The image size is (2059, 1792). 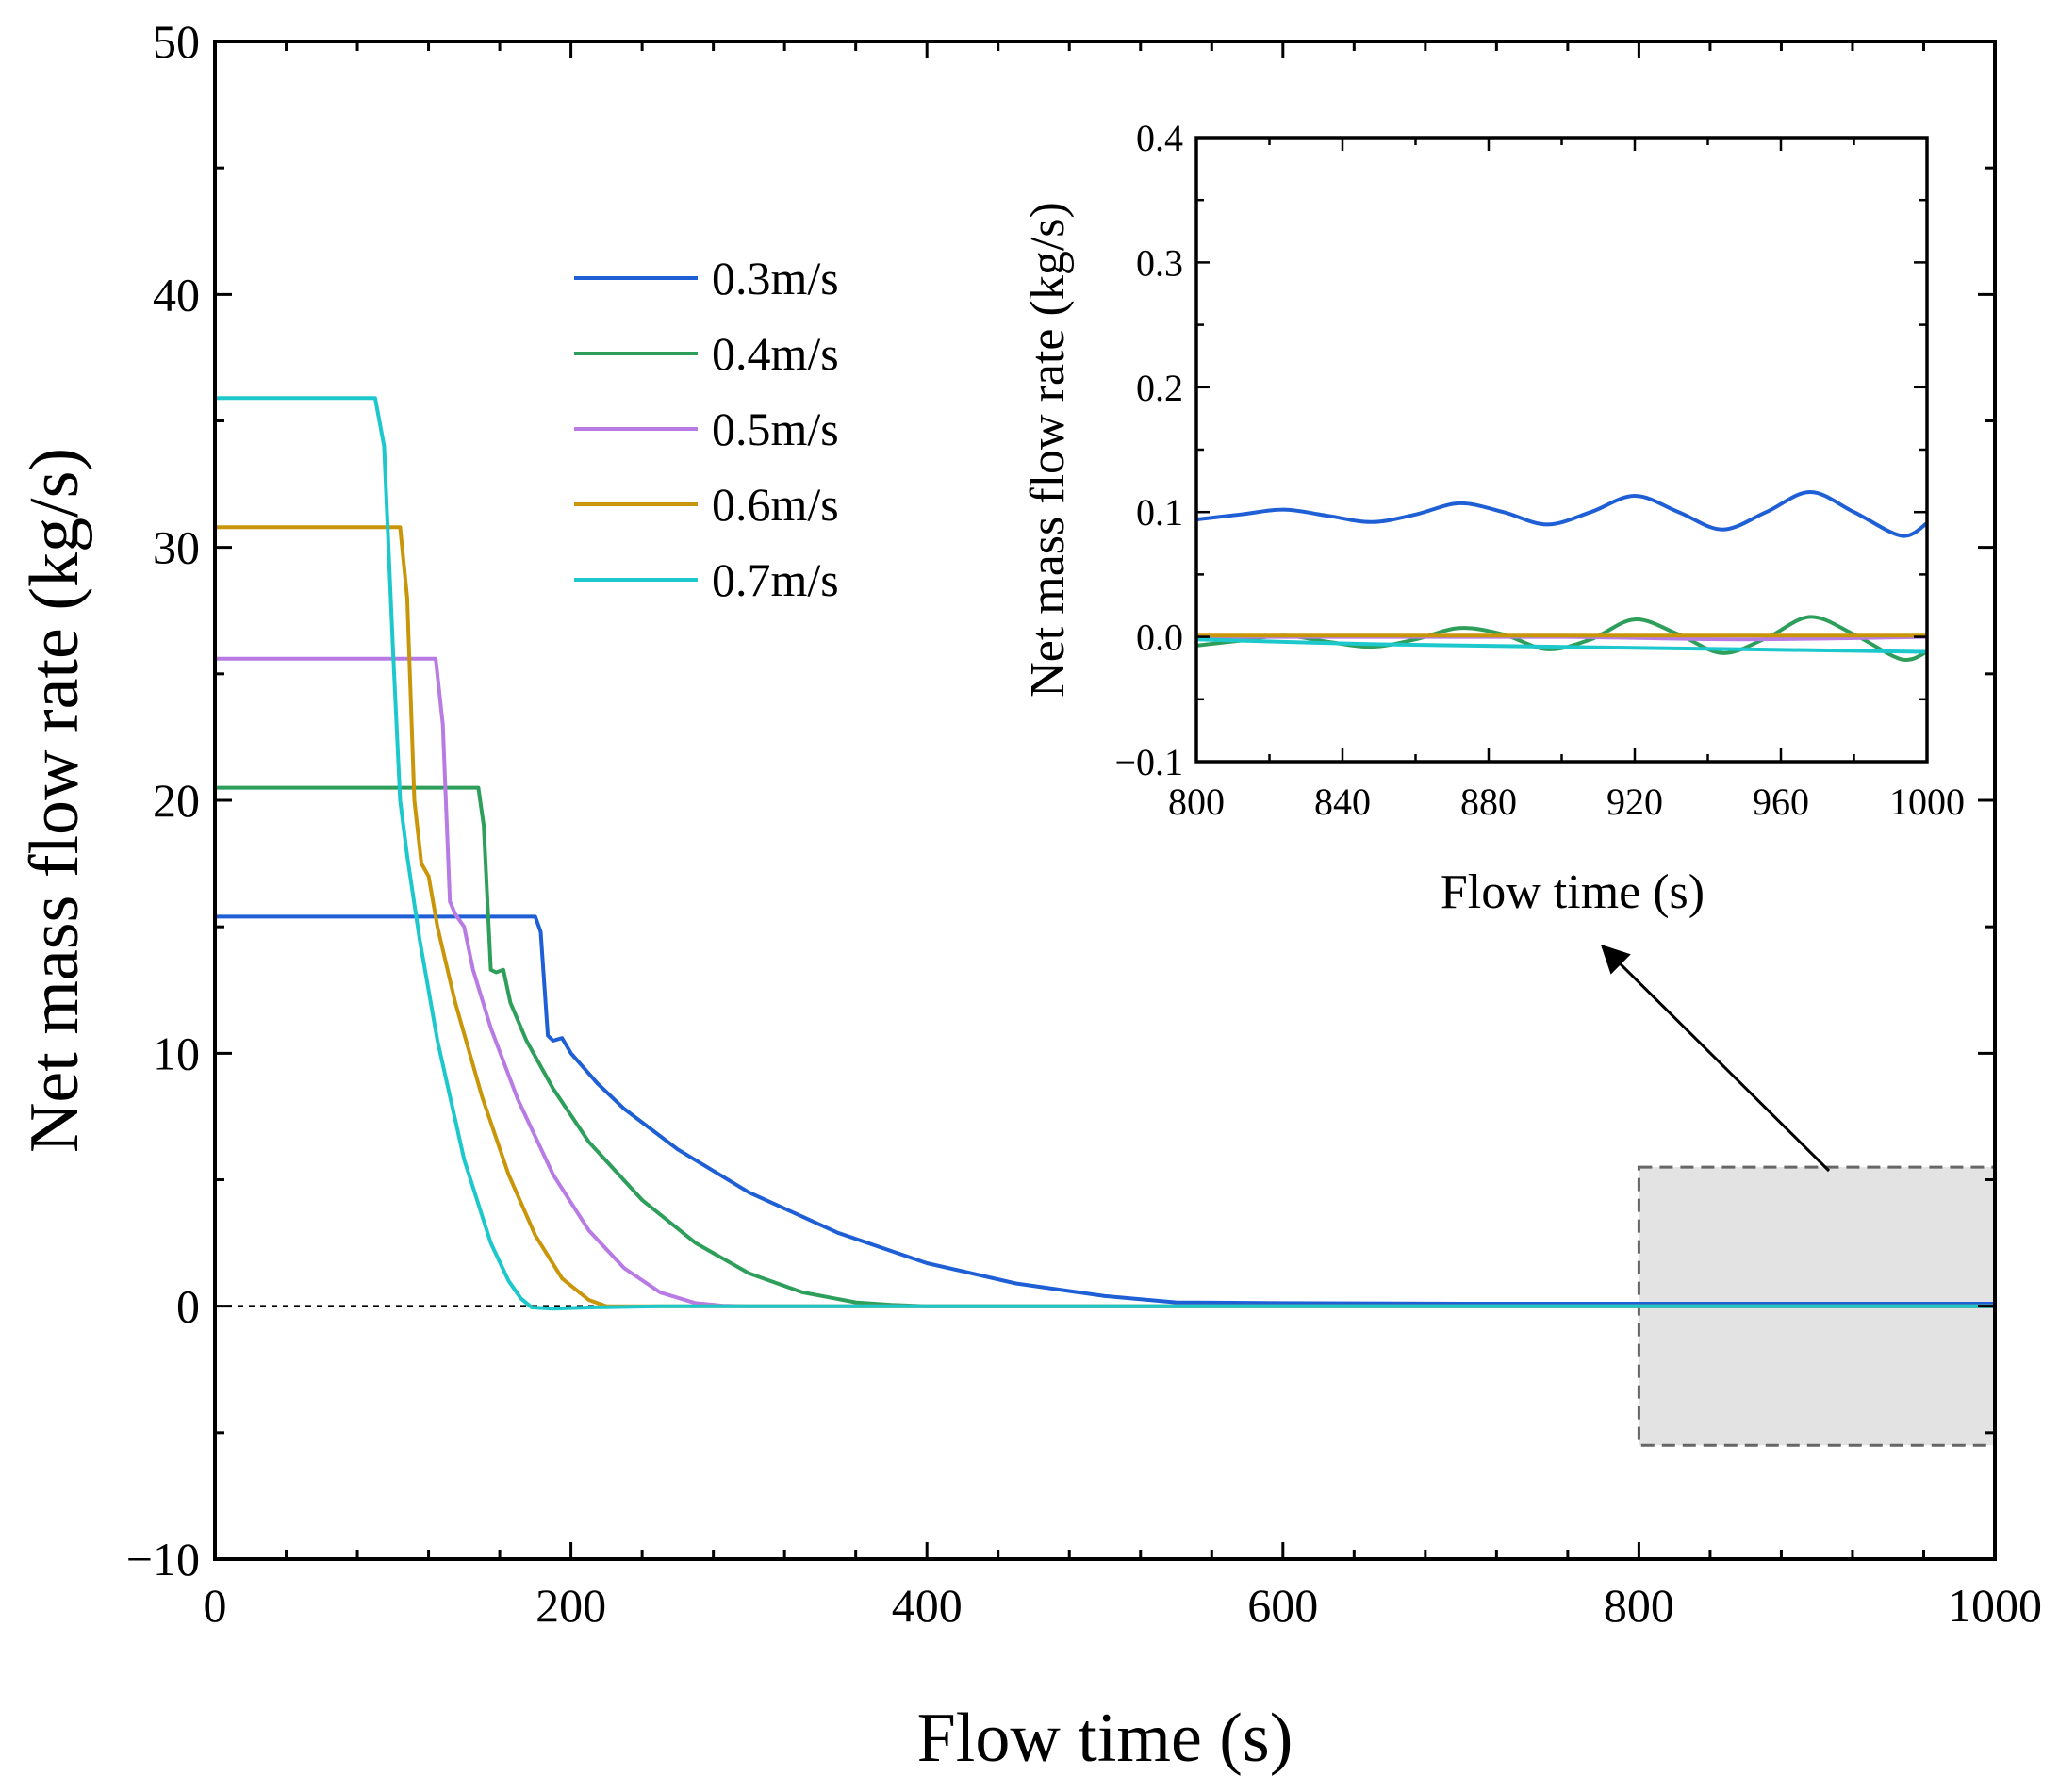 What do you see at coordinates (188, 1306) in the screenshot?
I see `y-tick-label: 0` at bounding box center [188, 1306].